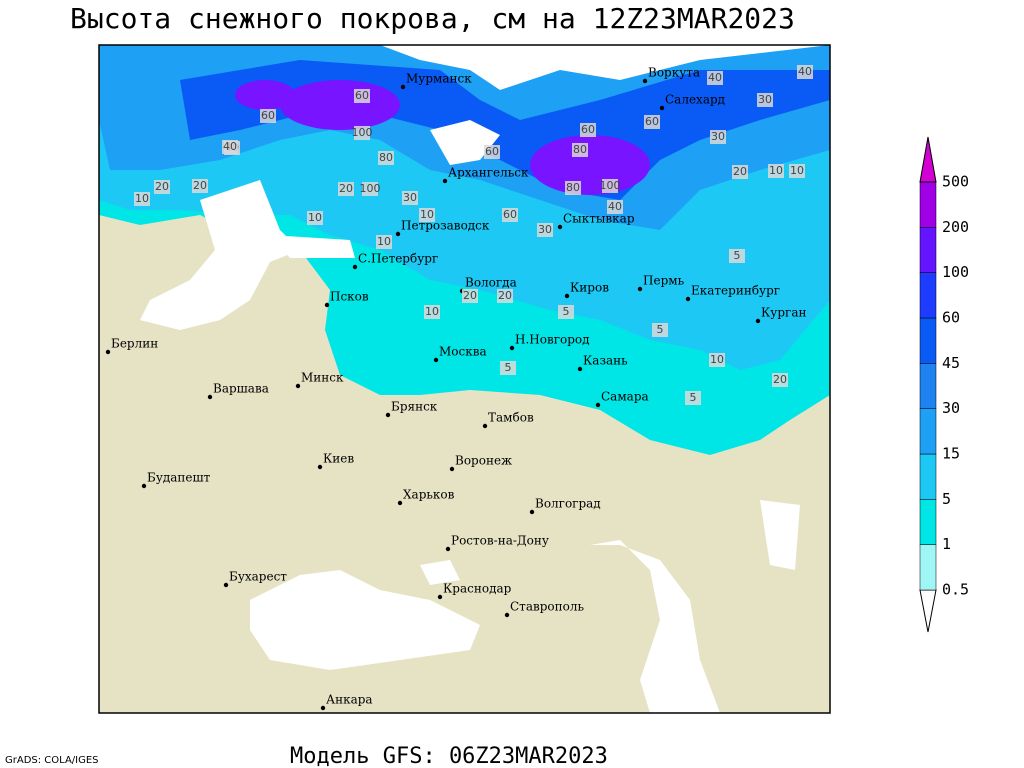  What do you see at coordinates (52, 760) in the screenshot?
I see `credit: GrADS: COLA/IGES` at bounding box center [52, 760].